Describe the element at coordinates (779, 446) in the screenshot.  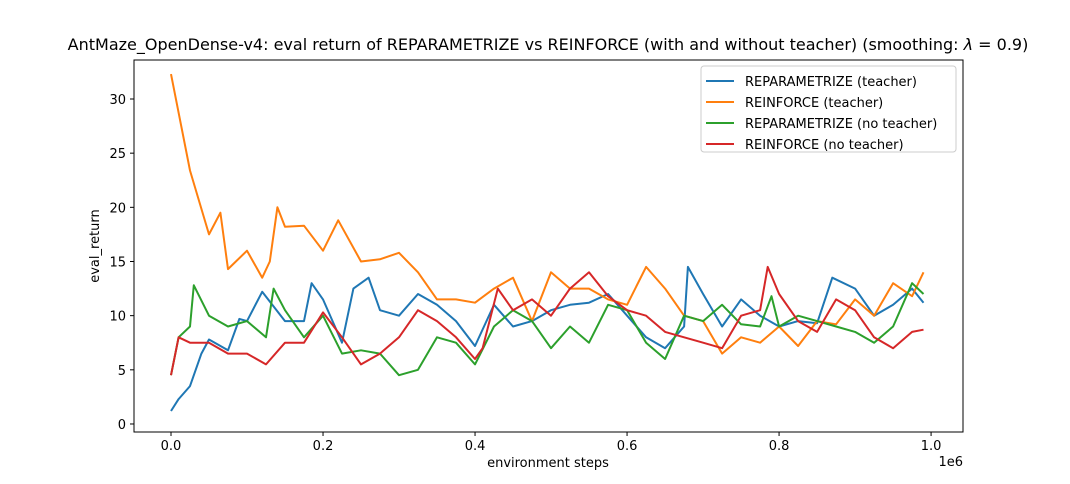
I see `x-tick-label: 0.8` at that location.